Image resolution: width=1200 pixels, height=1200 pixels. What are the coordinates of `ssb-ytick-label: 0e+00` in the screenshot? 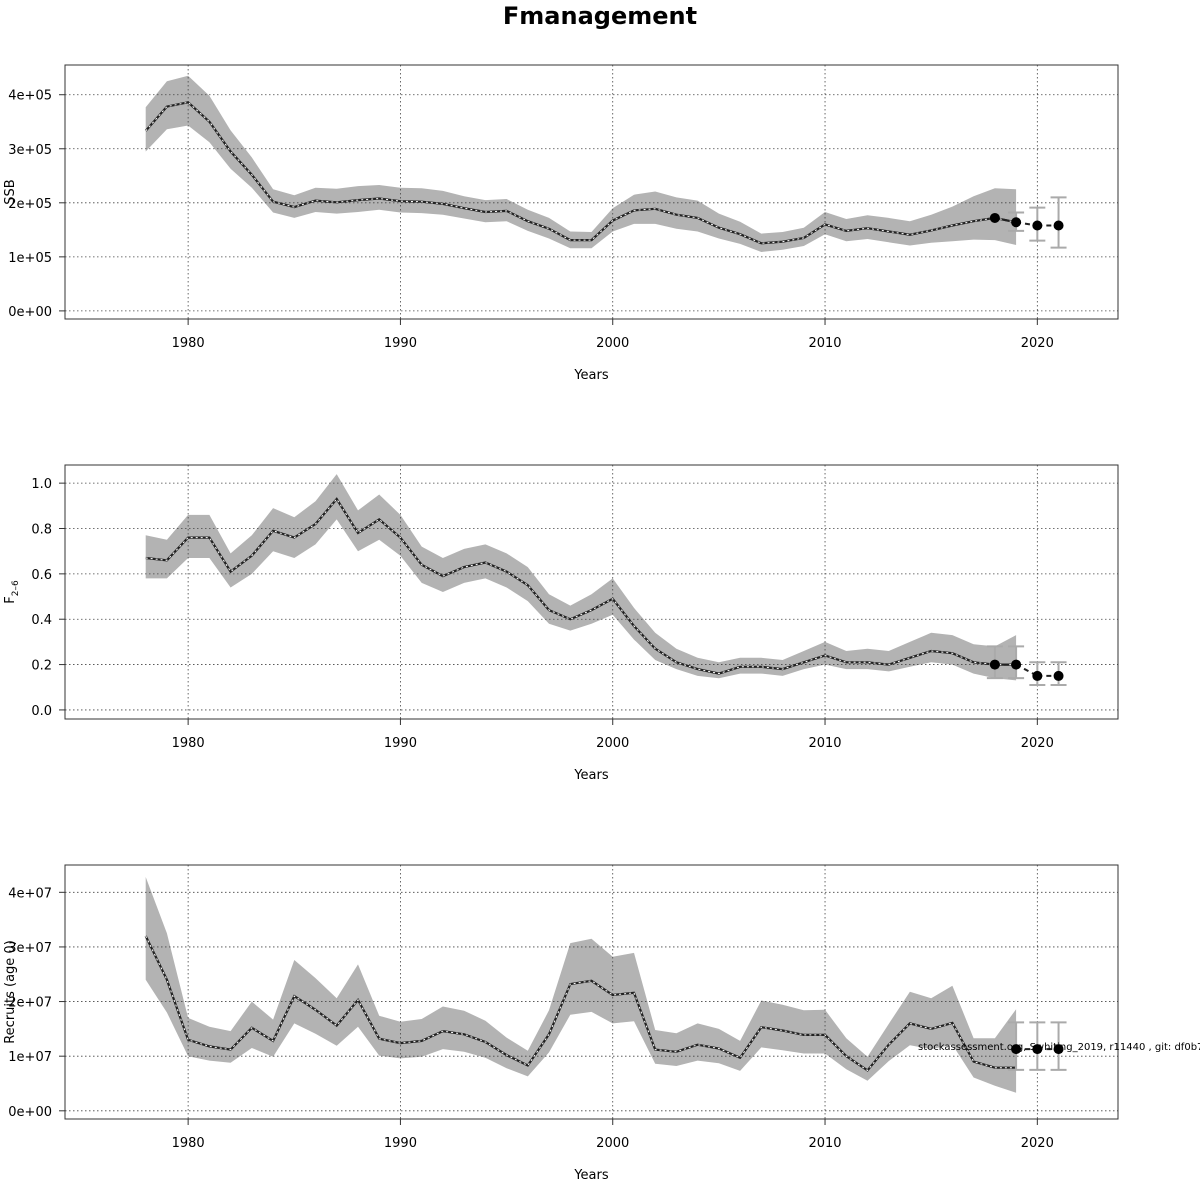 It's located at (30, 312).